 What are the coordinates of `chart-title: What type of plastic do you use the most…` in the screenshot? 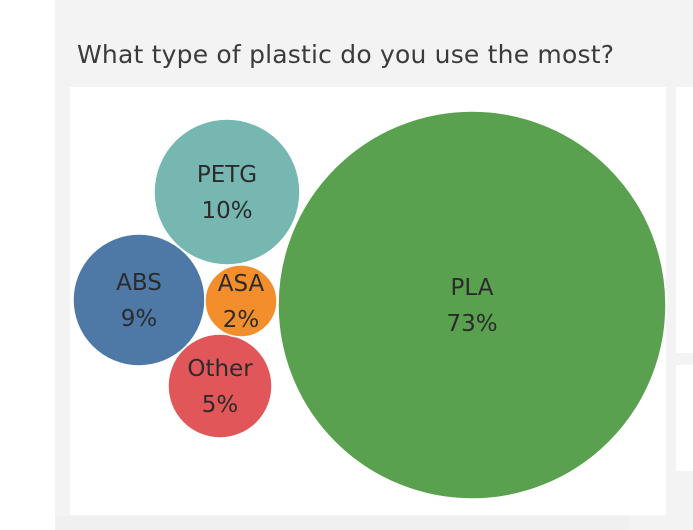 It's located at (346, 54).